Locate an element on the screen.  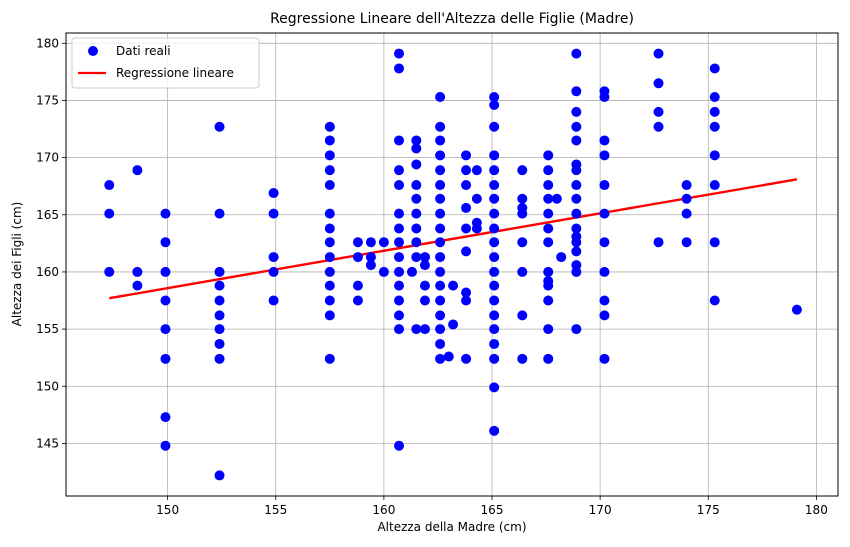
x-tick-label: 175 is located at coordinates (708, 510).